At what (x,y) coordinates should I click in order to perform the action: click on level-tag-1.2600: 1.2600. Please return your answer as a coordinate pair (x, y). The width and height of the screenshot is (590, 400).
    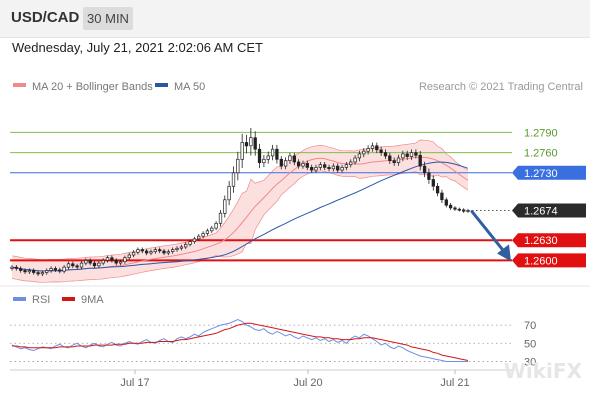
    Looking at the image, I should click on (549, 260).